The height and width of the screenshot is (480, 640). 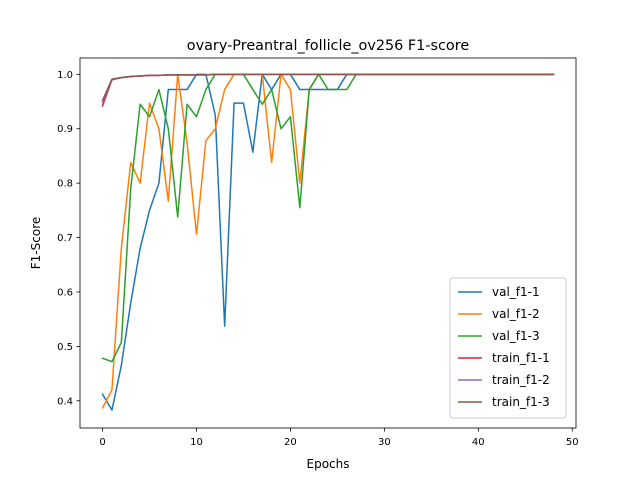 I want to click on legend-label-val_f1-2: val_f1-2, so click(x=516, y=314).